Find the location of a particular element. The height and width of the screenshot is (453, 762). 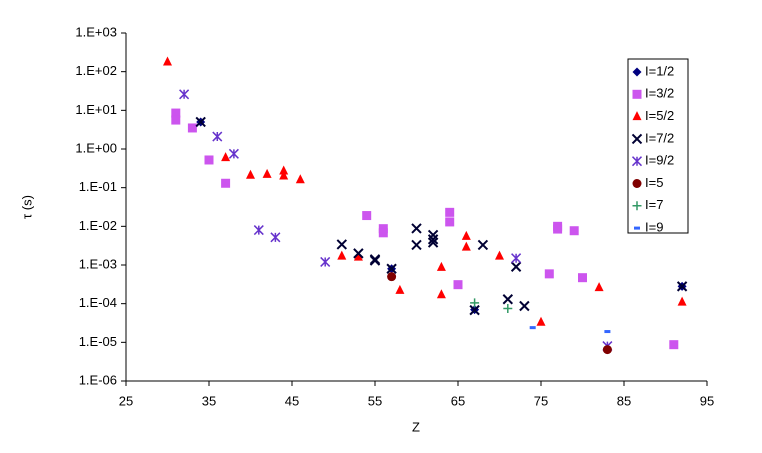

y-tick-label: 1.E-05 is located at coordinates (98, 341).